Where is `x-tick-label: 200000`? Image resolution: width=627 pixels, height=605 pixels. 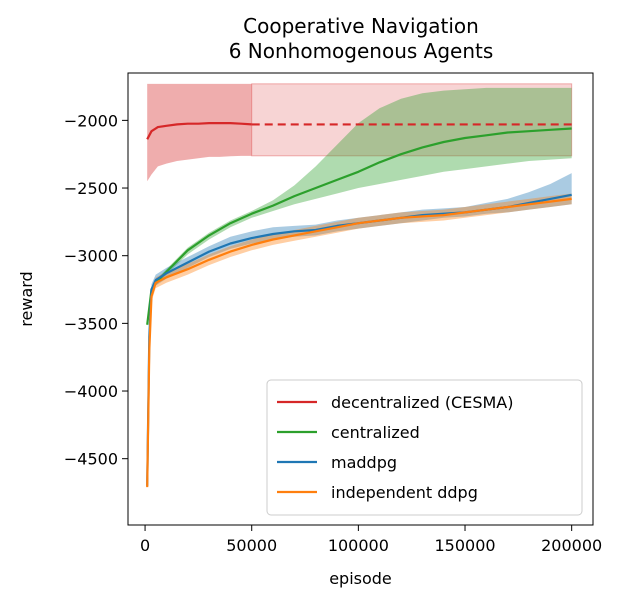
x-tick-label: 200000 is located at coordinates (571, 545).